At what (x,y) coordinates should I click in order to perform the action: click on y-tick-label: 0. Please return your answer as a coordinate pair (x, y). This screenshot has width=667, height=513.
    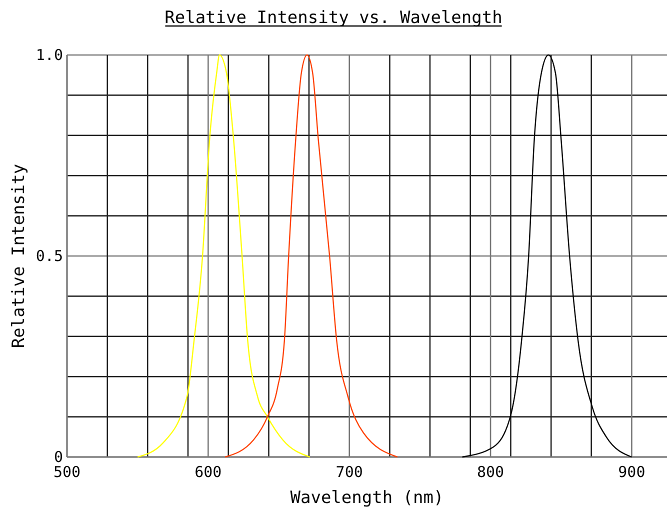
    Looking at the image, I should click on (58, 457).